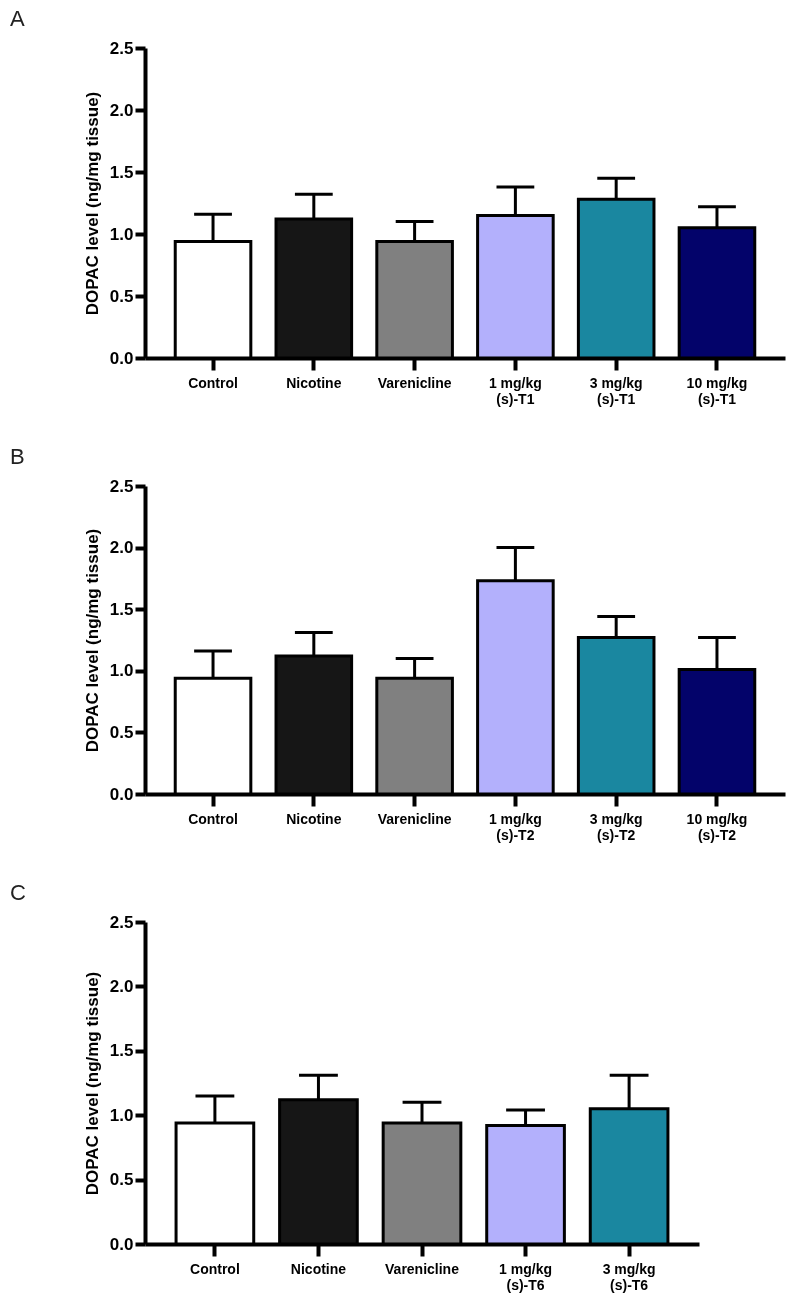 The width and height of the screenshot is (789, 1309). Describe the element at coordinates (717, 390) in the screenshot. I see `x-tick-label: 10 mg/kg (s)-T1` at that location.